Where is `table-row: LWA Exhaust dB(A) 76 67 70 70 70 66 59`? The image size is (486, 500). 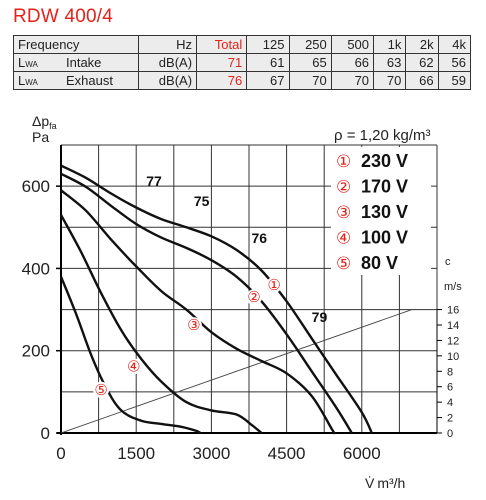 table-row: LWA Exhaust dB(A) 76 67 70 70 70 66 59 is located at coordinates (242, 80).